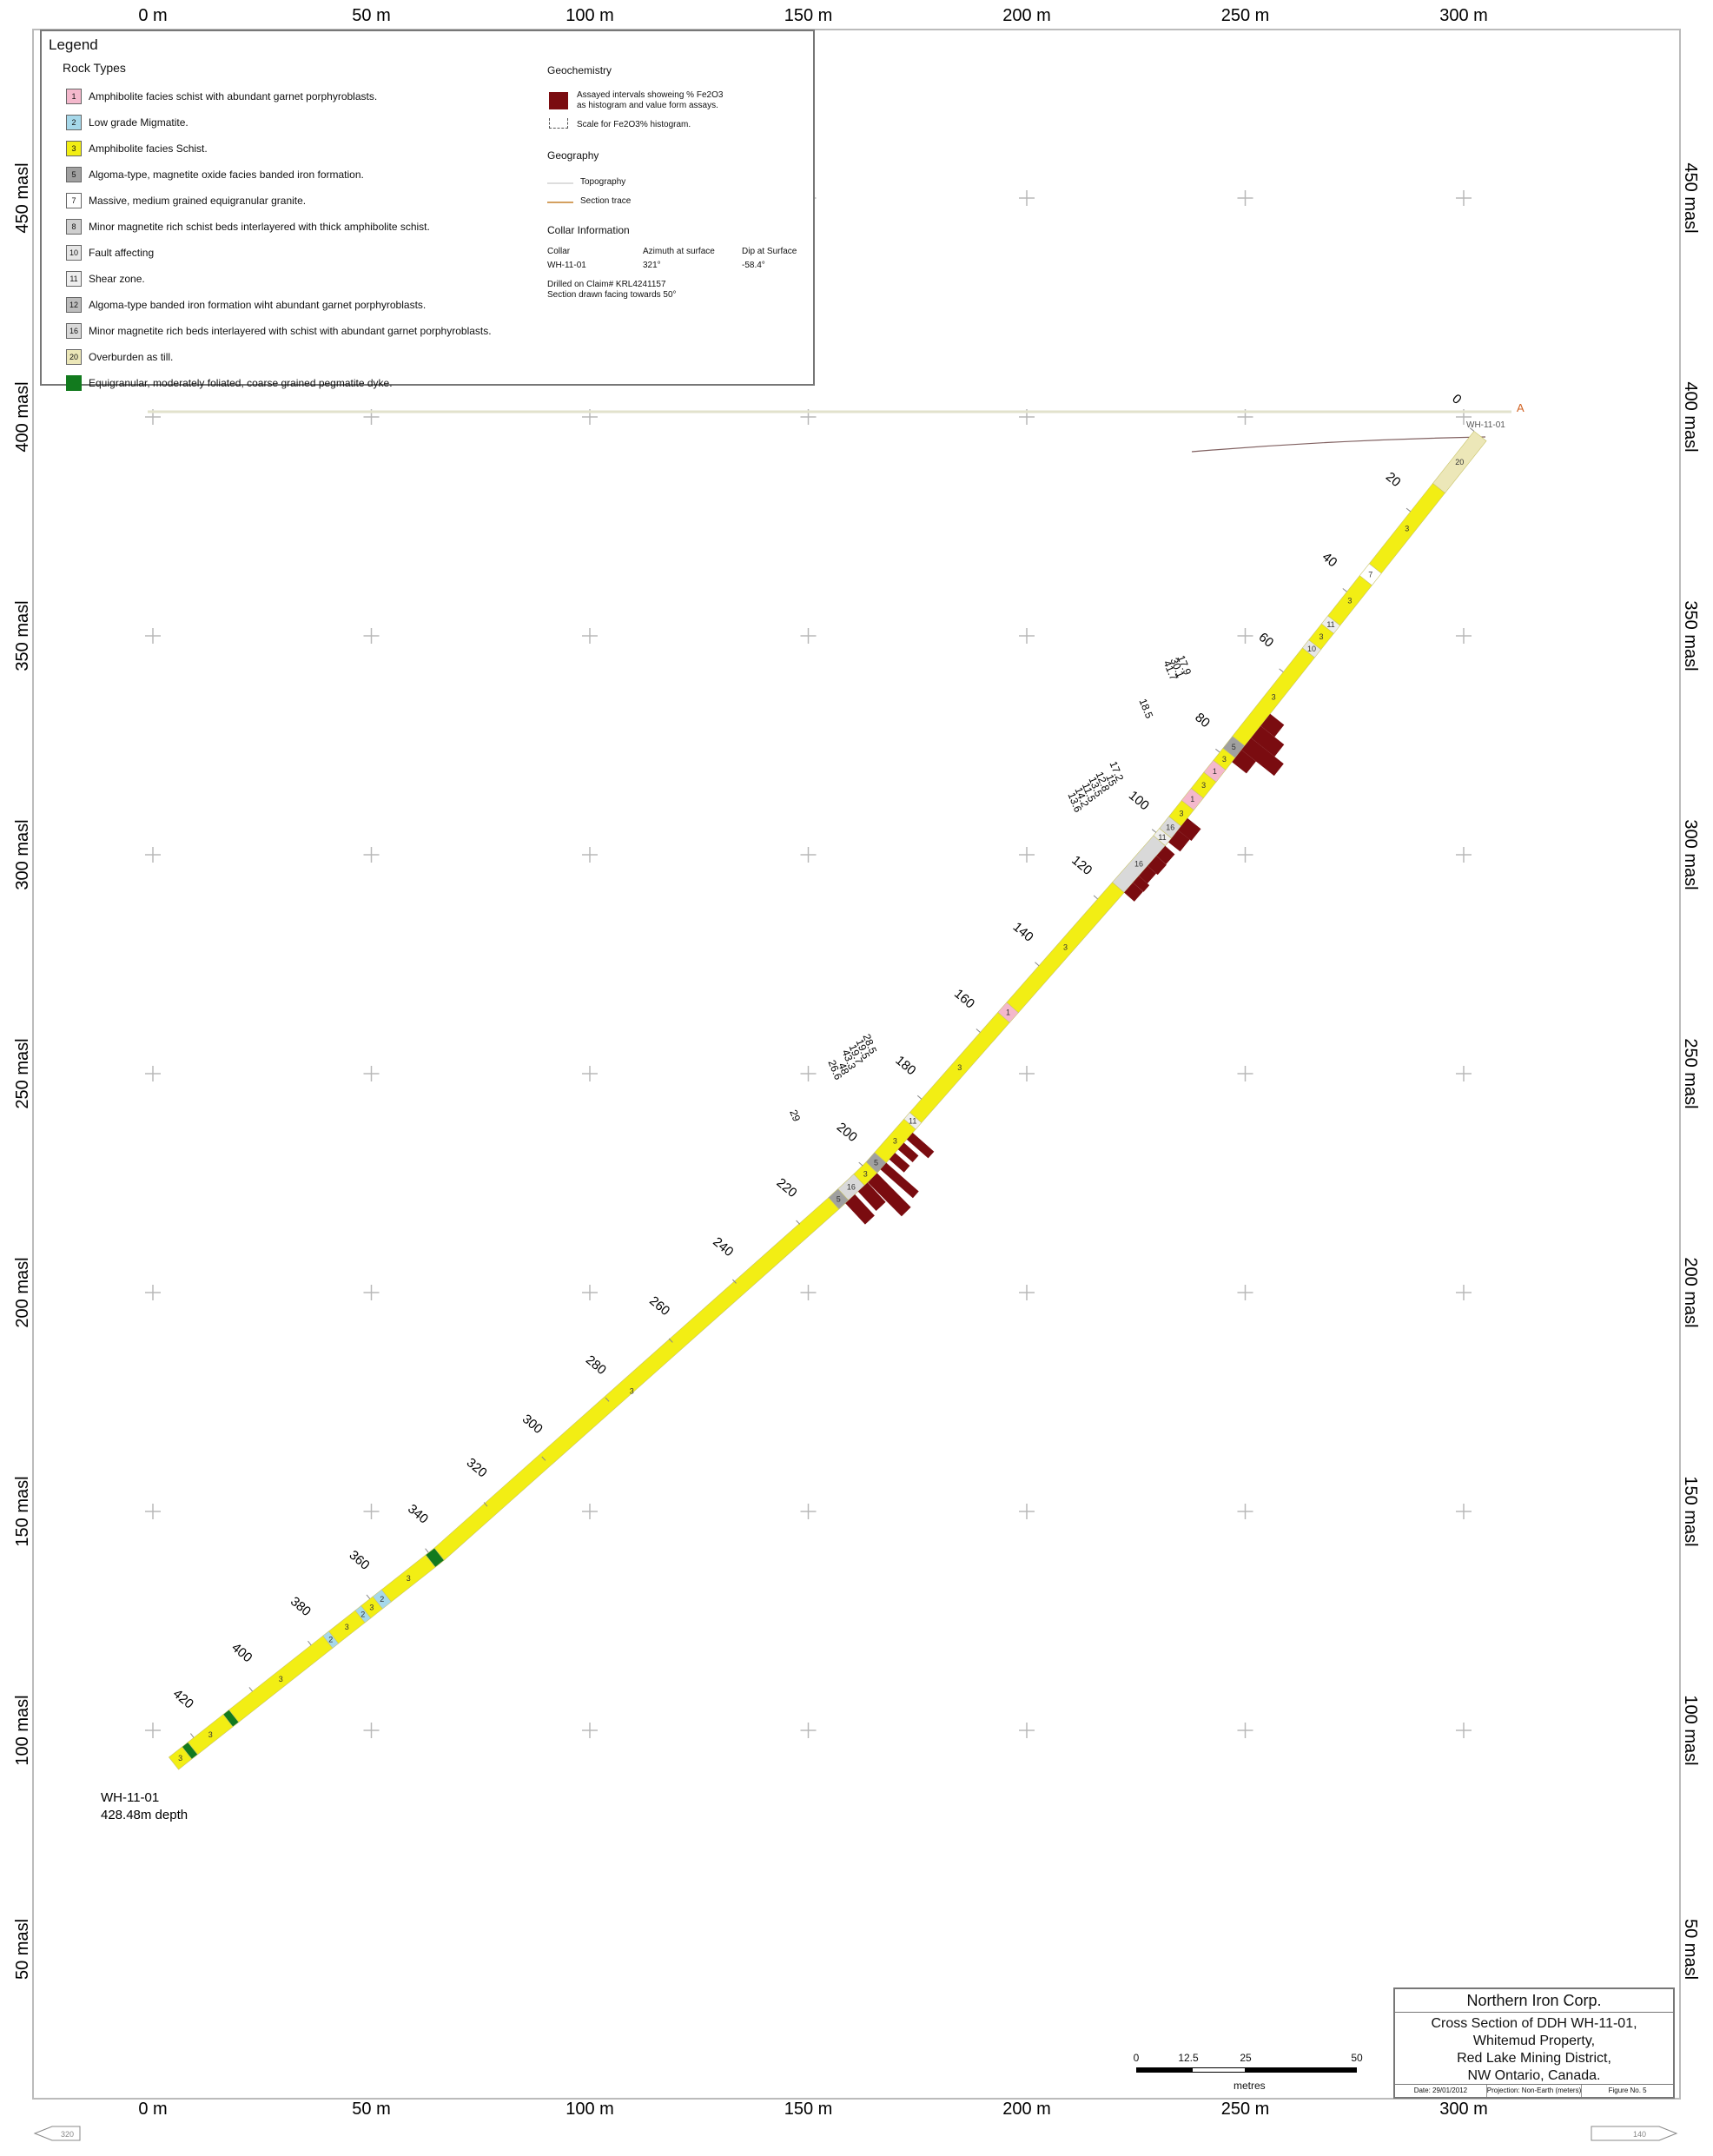 The image size is (1713, 2156). What do you see at coordinates (74, 122) in the screenshot?
I see `rock-type-swatch: 2` at bounding box center [74, 122].